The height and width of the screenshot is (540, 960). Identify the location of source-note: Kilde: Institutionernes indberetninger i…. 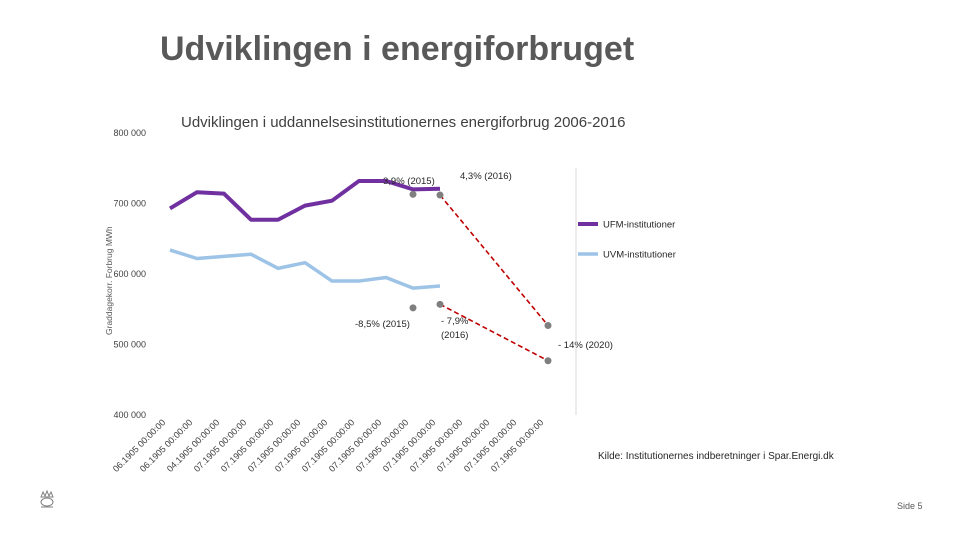
(716, 456).